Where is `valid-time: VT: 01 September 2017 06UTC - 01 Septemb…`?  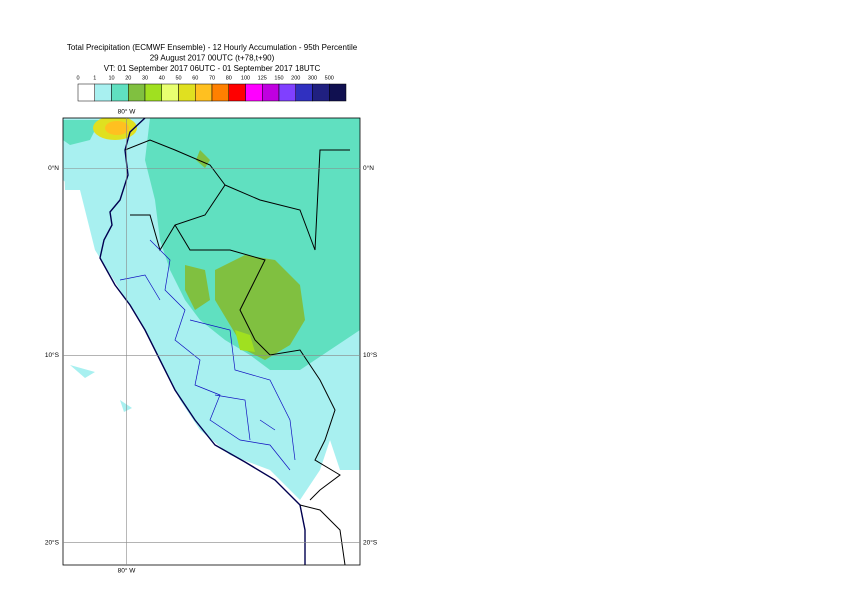 valid-time: VT: 01 September 2017 06UTC - 01 Septemb… is located at coordinates (212, 68).